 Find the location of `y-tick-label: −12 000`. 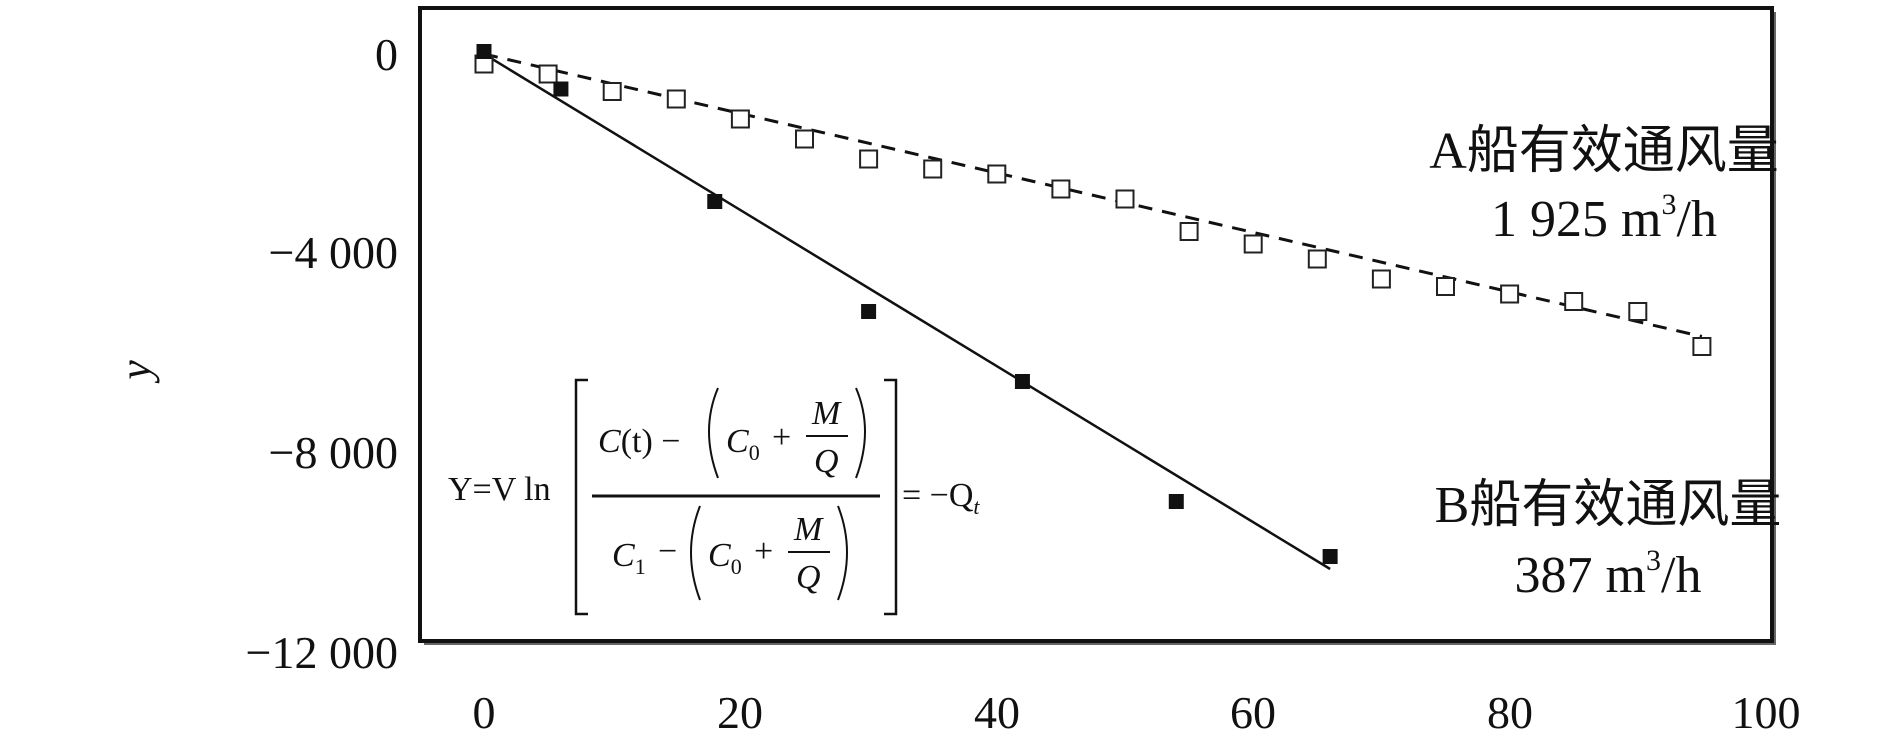

y-tick-label: −12 000 is located at coordinates (322, 652).